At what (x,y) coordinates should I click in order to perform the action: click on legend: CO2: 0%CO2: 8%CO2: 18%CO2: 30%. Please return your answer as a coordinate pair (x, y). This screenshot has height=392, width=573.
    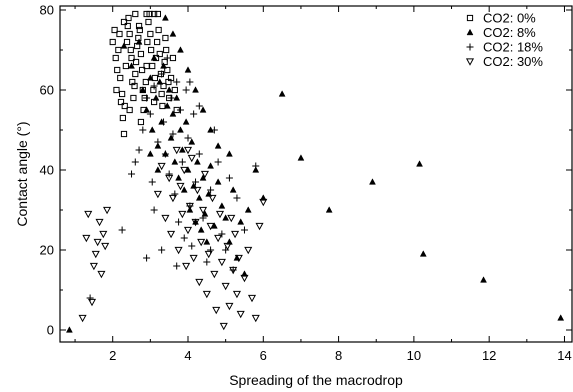
    Looking at the image, I should click on (504, 40).